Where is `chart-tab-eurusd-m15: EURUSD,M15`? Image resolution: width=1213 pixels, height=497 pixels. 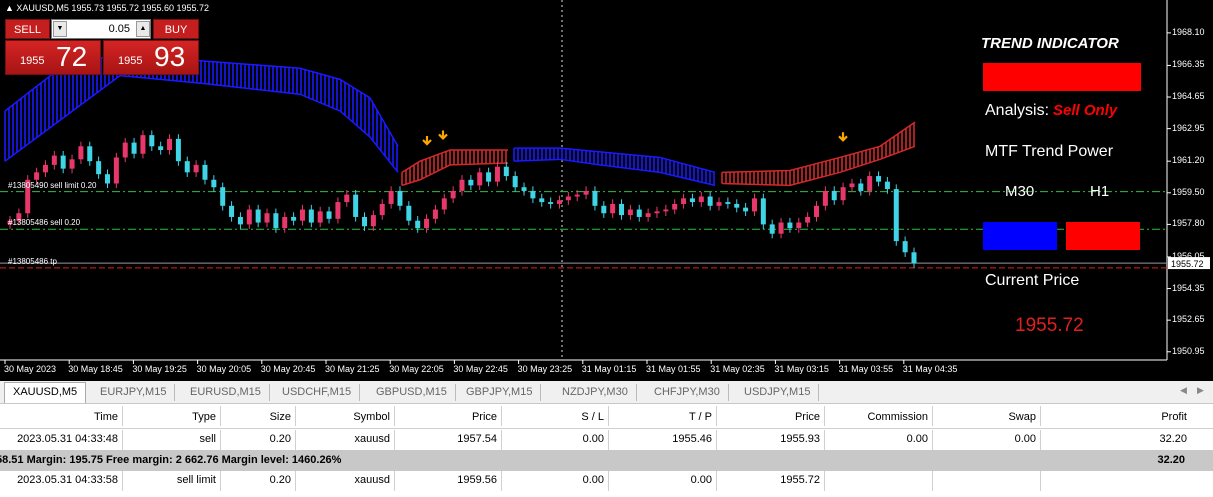 chart-tab-eurusd-m15: EURUSD,M15 is located at coordinates (226, 392).